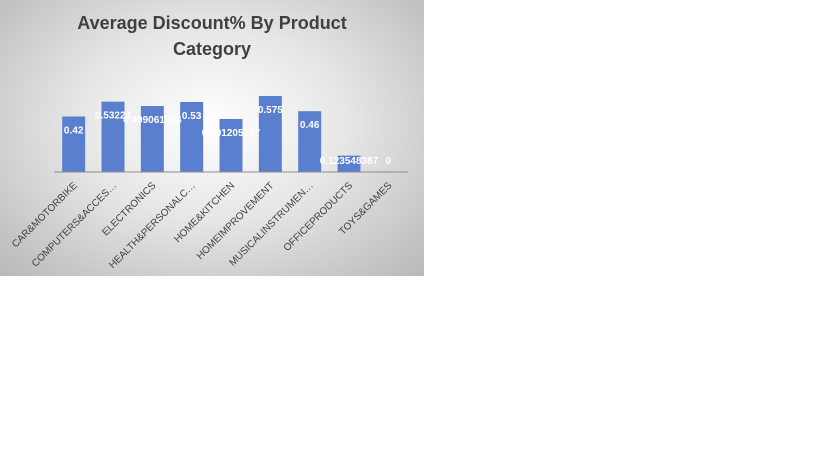 This screenshot has width=819, height=460. Describe the element at coordinates (236, 221) in the screenshot. I see `x-tick-label: HOMEIMPROVEMENT` at that location.